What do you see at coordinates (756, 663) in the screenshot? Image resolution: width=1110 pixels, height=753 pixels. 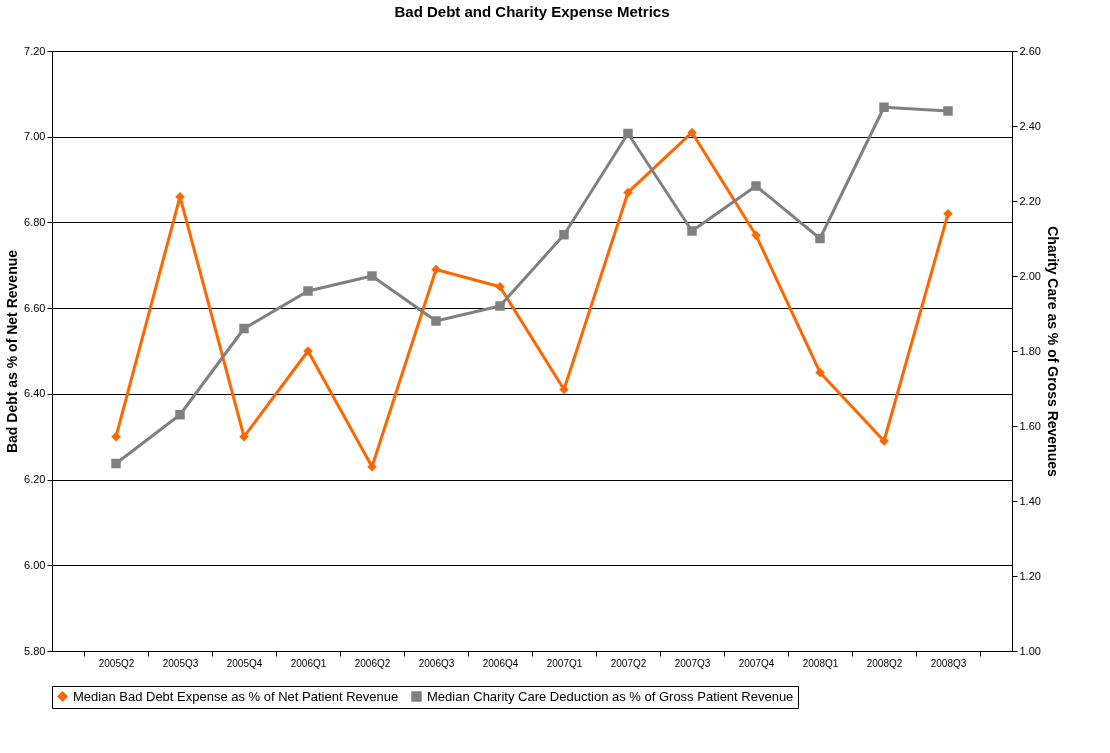 I see `x-tick-label: 2007Q4` at bounding box center [756, 663].